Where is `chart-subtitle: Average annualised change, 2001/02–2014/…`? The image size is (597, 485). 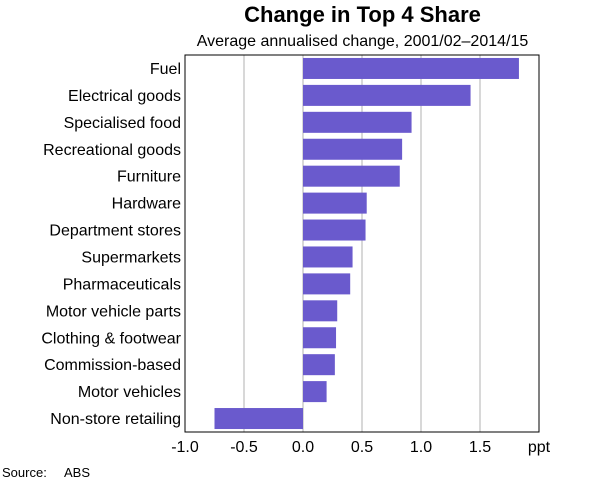
chart-subtitle: Average annualised change, 2001/02–2014/… is located at coordinates (362, 41).